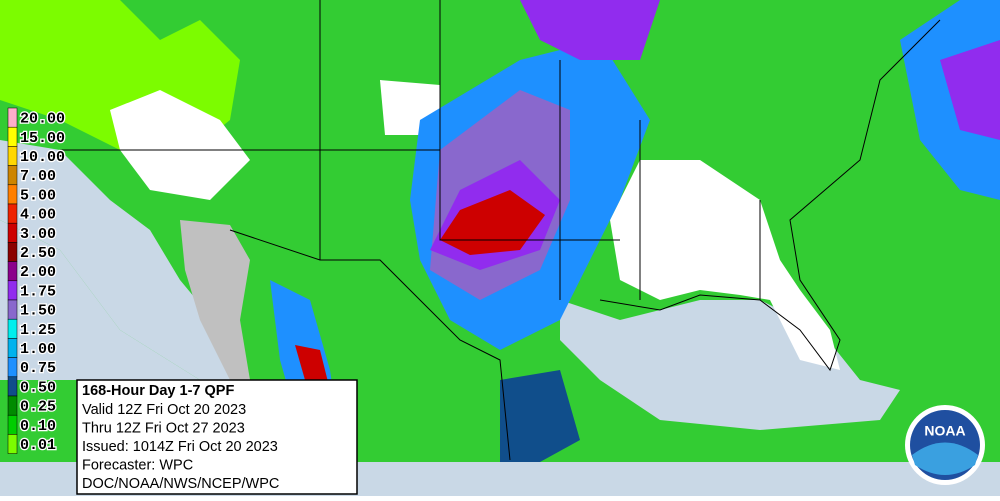 The image size is (1000, 501). What do you see at coordinates (38, 291) in the screenshot?
I see `legend-label: 1.75` at bounding box center [38, 291].